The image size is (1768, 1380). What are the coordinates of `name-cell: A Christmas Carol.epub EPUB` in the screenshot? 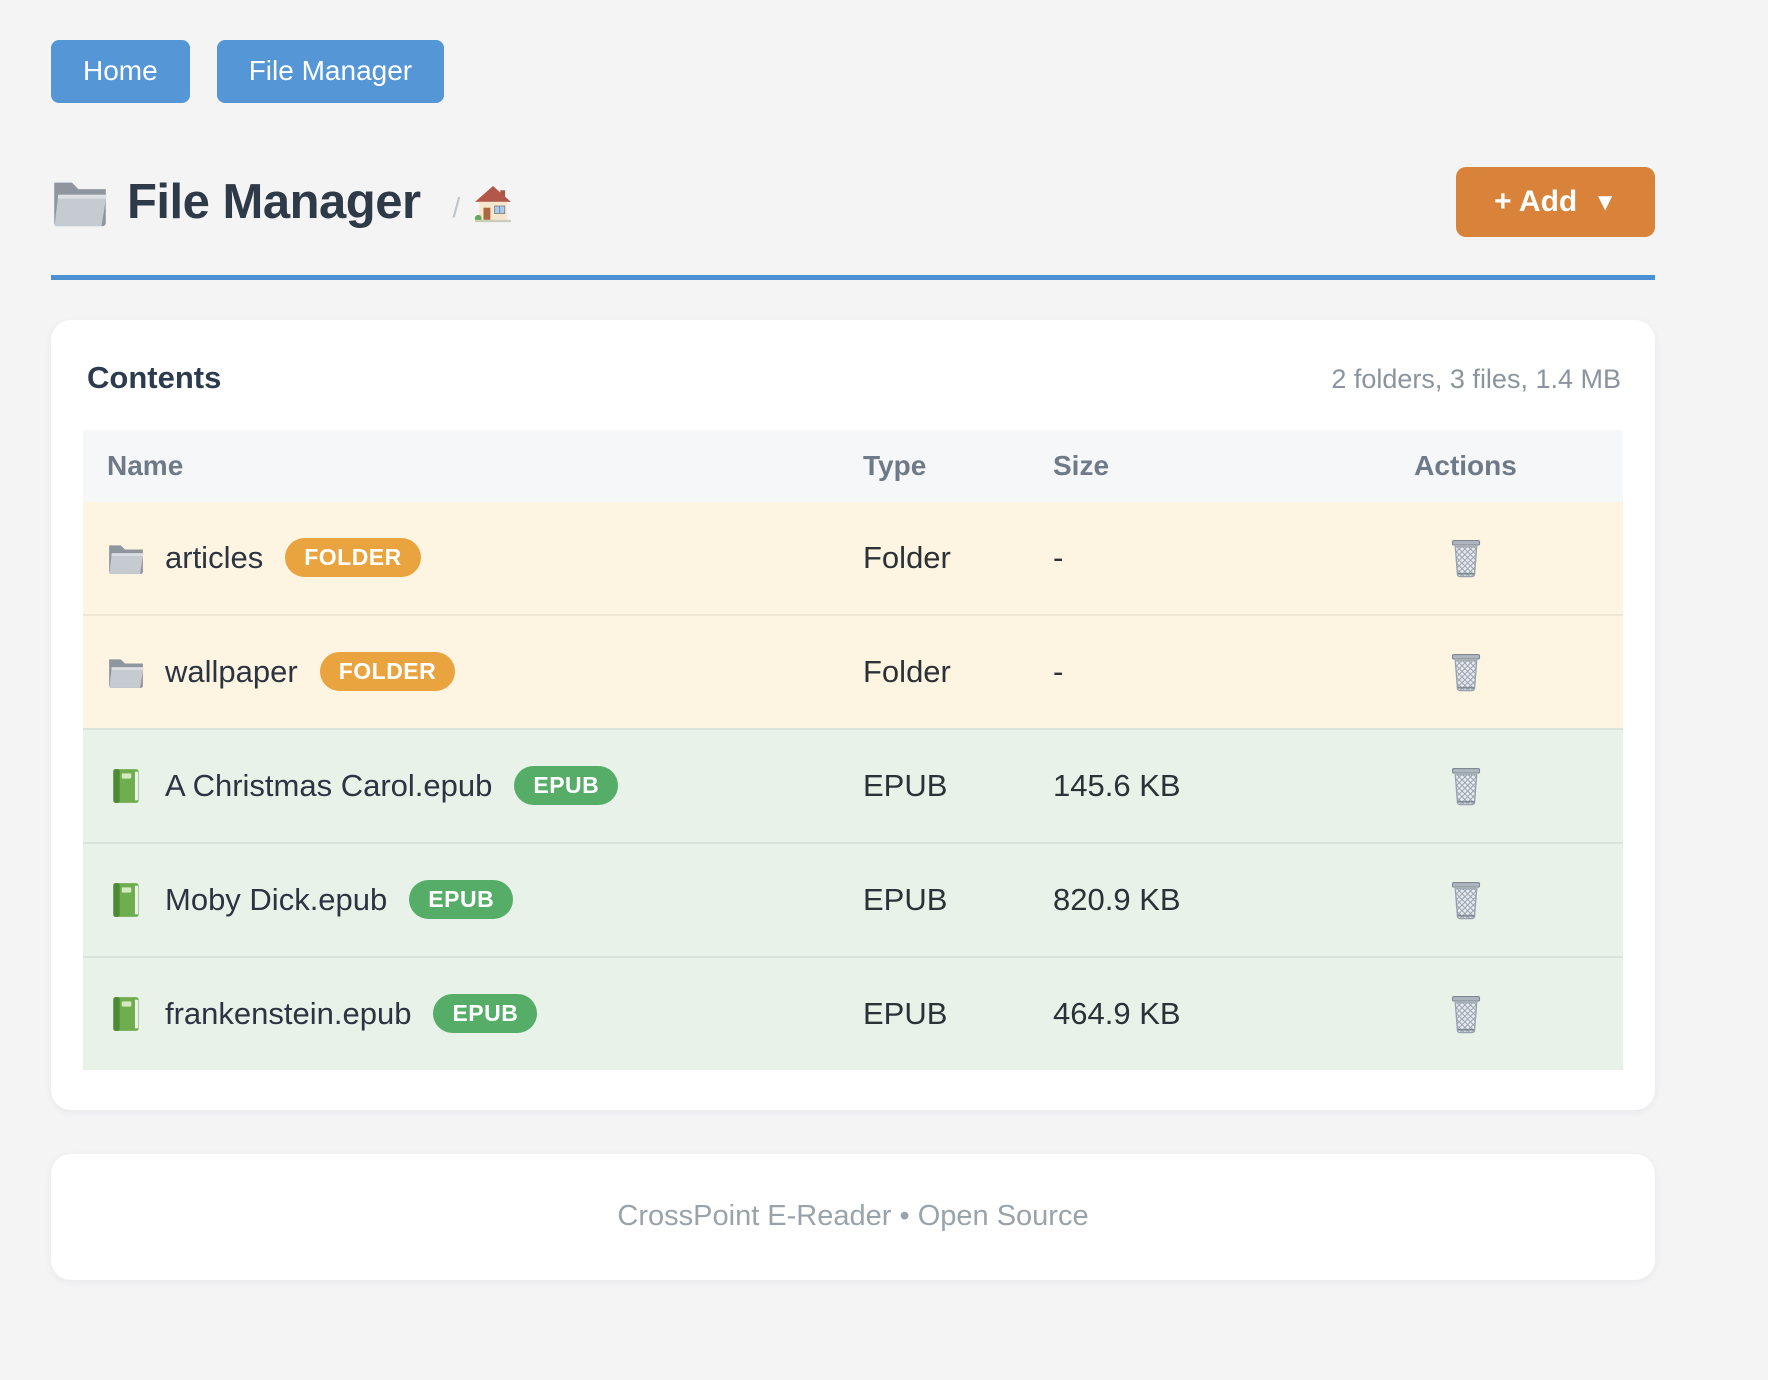 It's located at (473, 786).